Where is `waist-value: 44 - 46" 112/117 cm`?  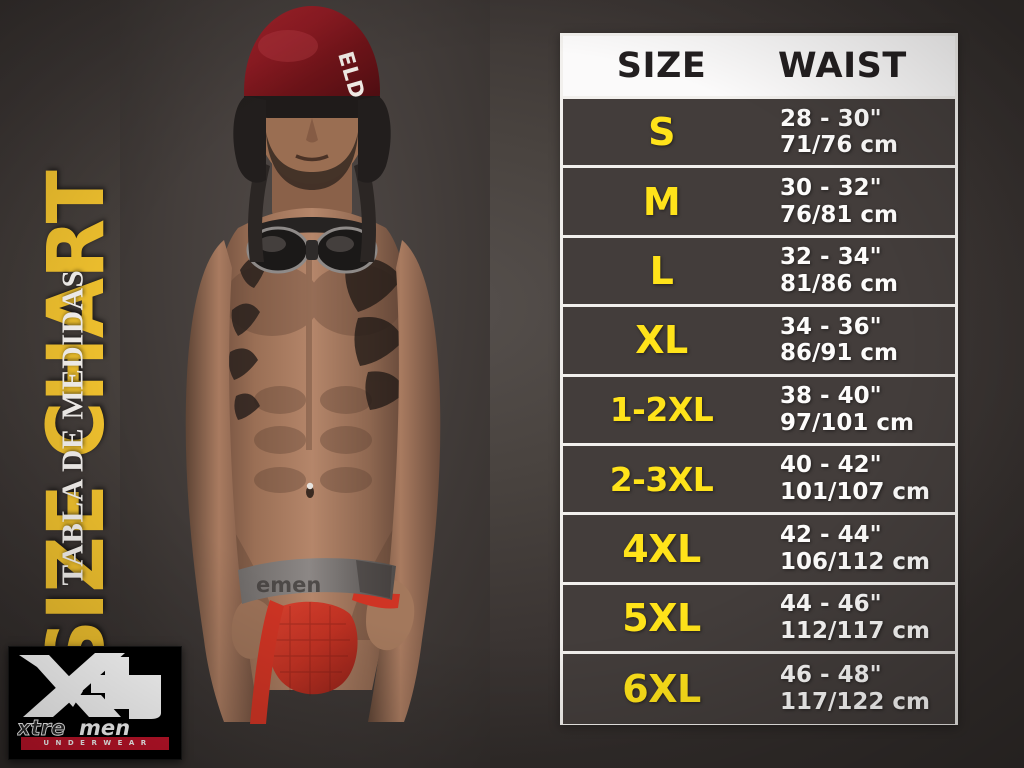 waist-value: 44 - 46" 112/117 cm is located at coordinates (861, 617).